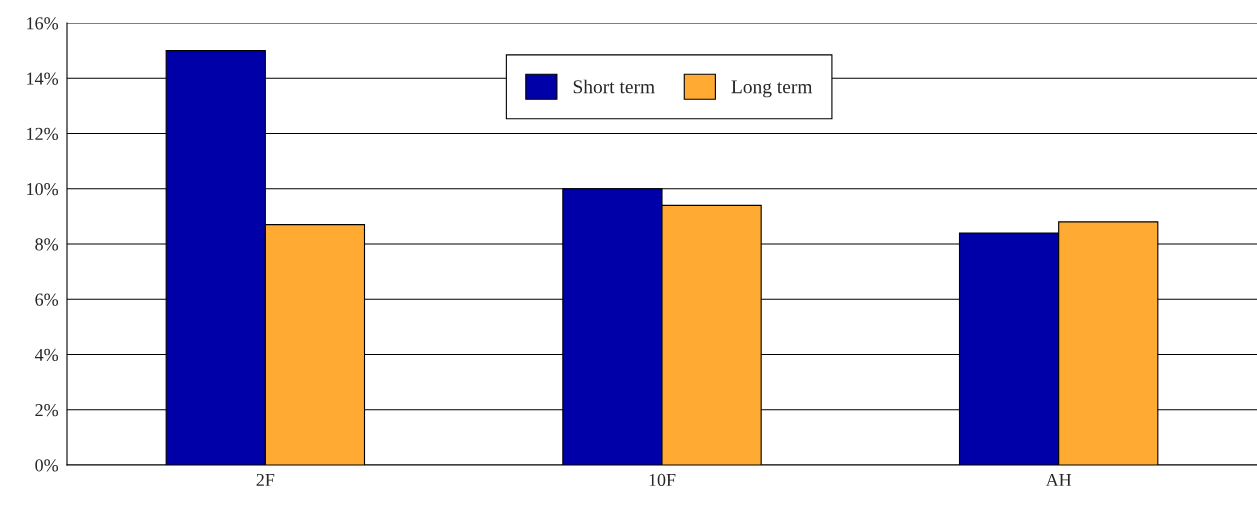 The width and height of the screenshot is (1257, 509). What do you see at coordinates (46, 354) in the screenshot?
I see `y-tick-label: 4%` at bounding box center [46, 354].